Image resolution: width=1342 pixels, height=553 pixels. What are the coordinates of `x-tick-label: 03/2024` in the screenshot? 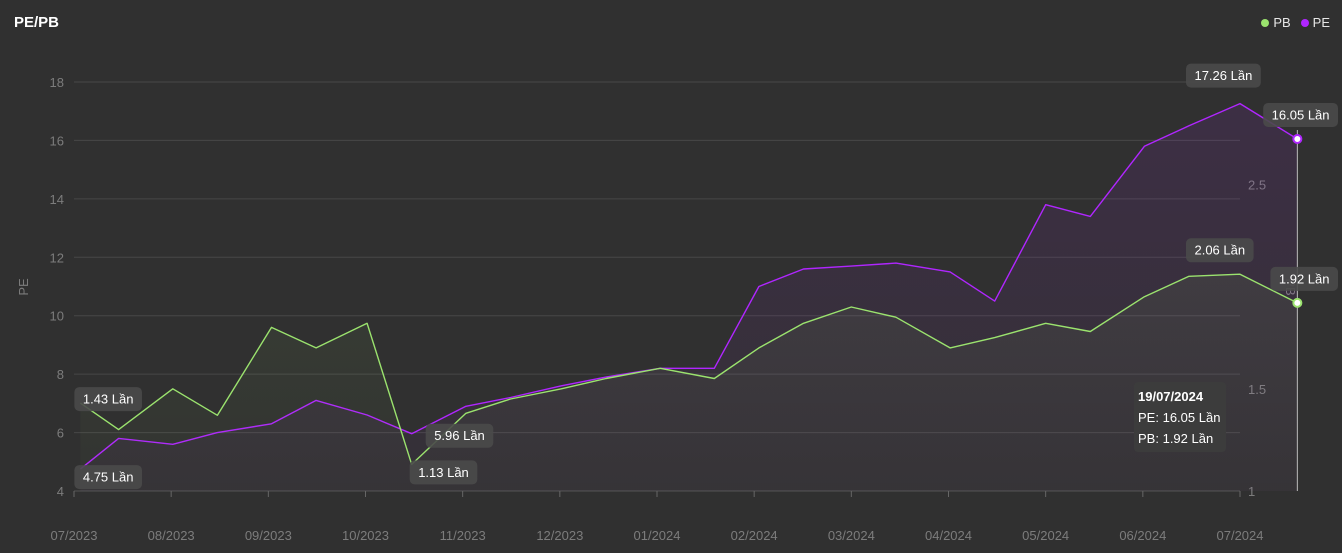 It's located at (851, 535).